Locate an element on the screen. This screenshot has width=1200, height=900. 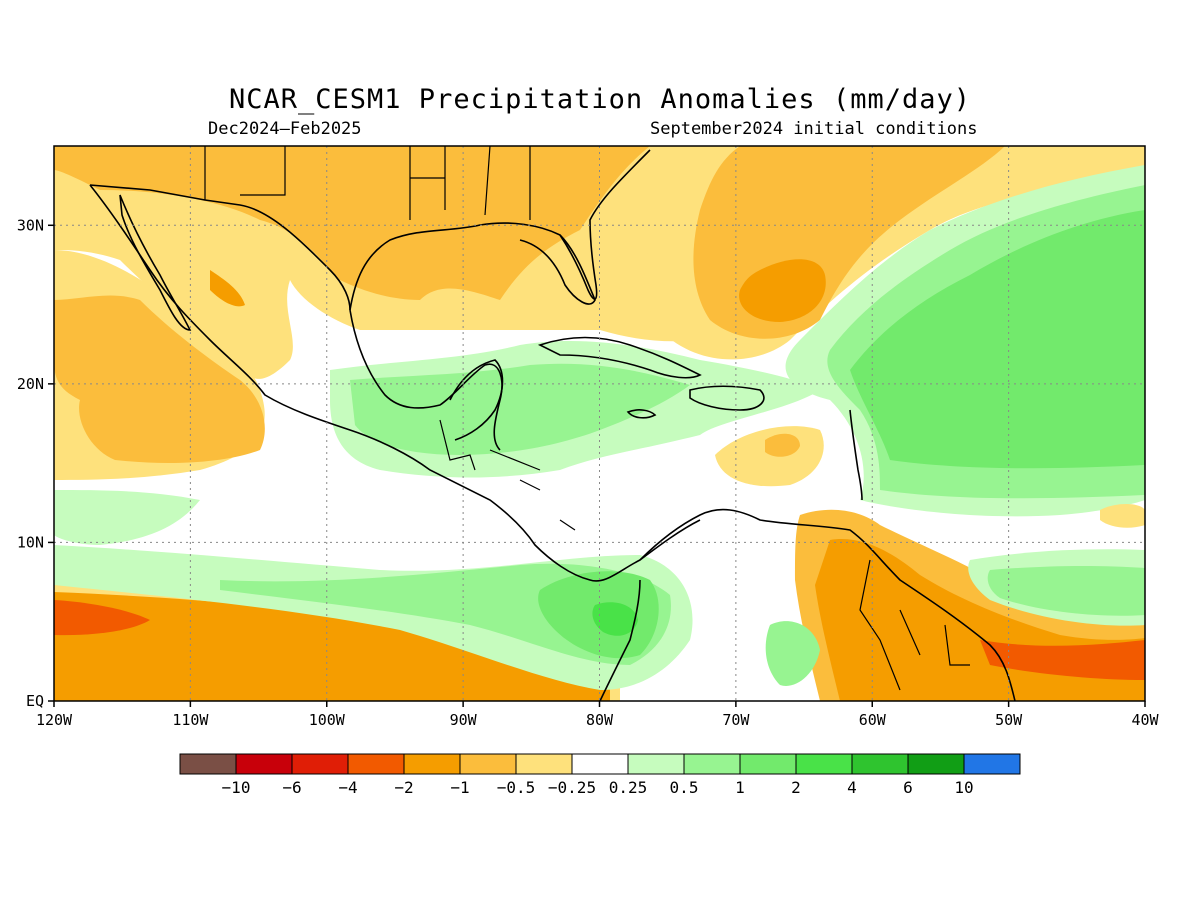
border-us-mexico is located at coordinates (220, 247).